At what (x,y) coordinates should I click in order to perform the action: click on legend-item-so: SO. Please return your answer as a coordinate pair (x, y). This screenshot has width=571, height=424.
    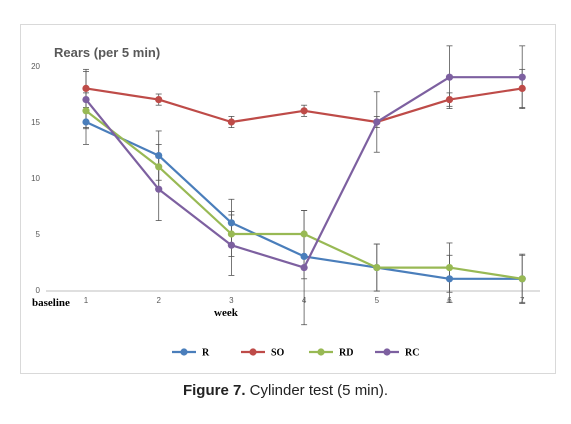
    Looking at the image, I should click on (263, 353).